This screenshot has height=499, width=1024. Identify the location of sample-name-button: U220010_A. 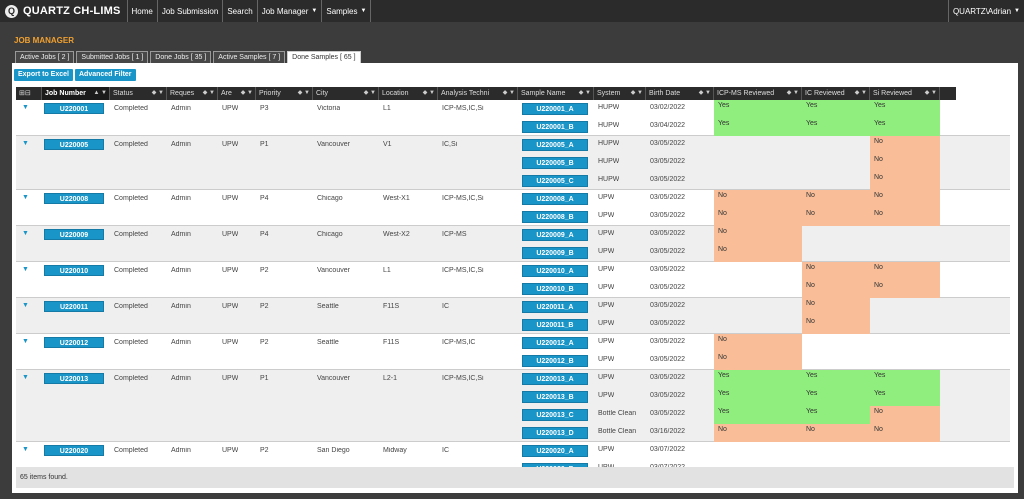
(555, 271).